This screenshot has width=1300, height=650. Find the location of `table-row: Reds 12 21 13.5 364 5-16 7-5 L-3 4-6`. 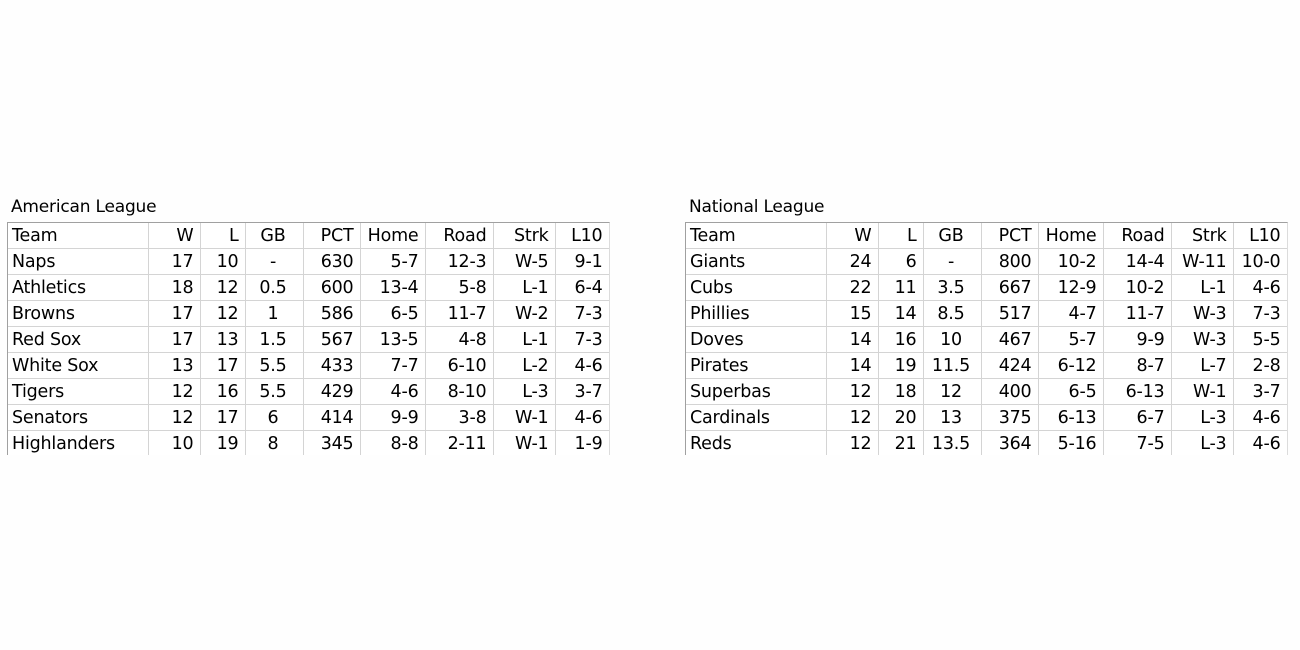

table-row: Reds 12 21 13.5 364 5-16 7-5 L-3 4-6 is located at coordinates (986, 442).